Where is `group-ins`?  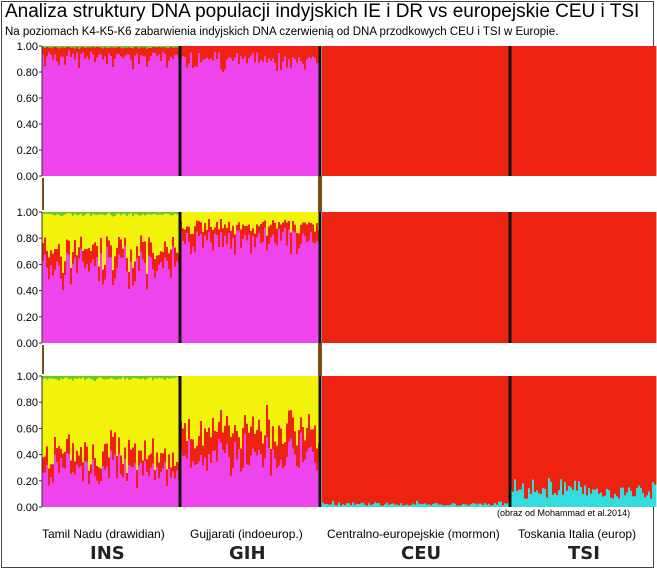 group-ins is located at coordinates (111, 277).